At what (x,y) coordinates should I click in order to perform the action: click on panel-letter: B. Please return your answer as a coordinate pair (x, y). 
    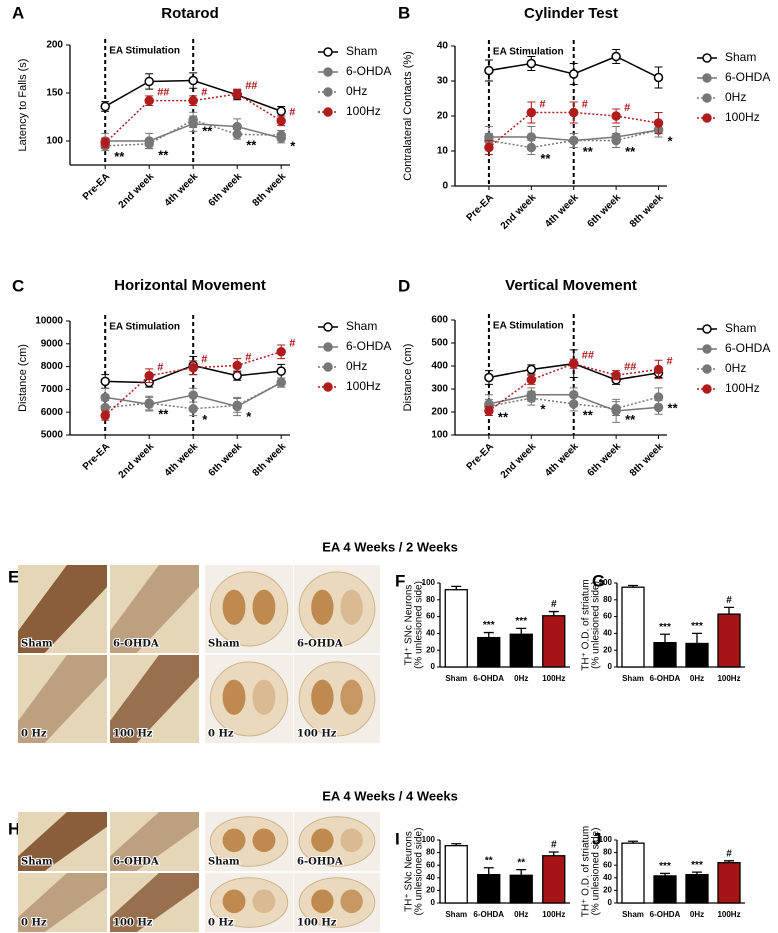
    Looking at the image, I should click on (404, 12).